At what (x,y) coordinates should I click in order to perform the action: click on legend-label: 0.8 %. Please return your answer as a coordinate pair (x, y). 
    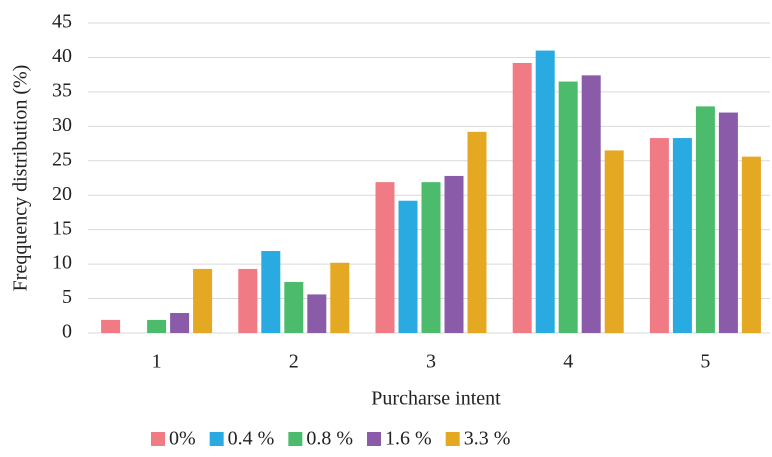
    Looking at the image, I should click on (329, 439).